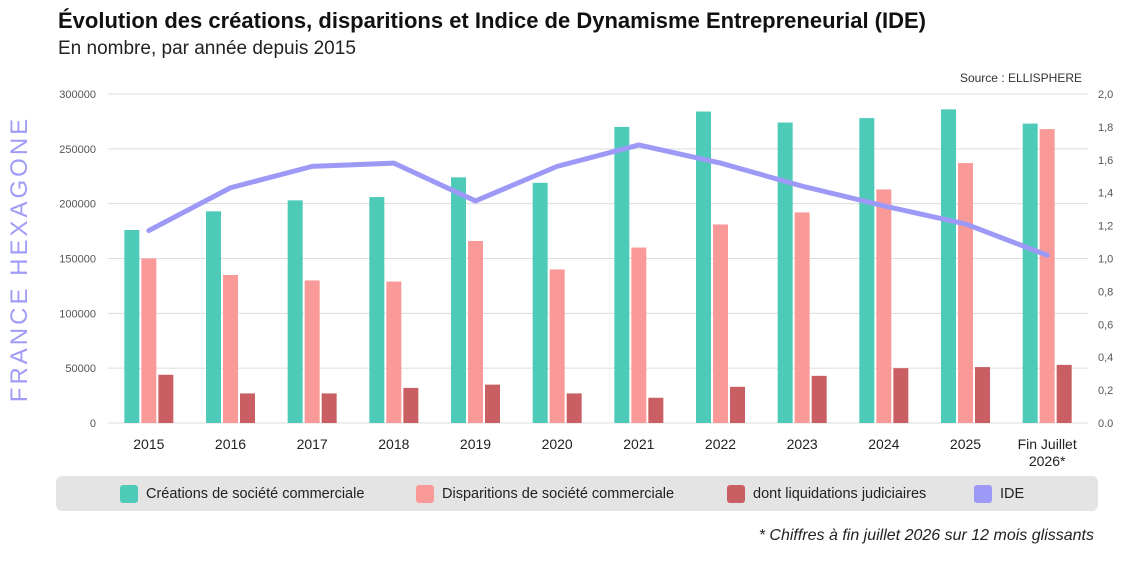 The height and width of the screenshot is (564, 1127). What do you see at coordinates (475, 444) in the screenshot?
I see `x-tick-label: 2019` at bounding box center [475, 444].